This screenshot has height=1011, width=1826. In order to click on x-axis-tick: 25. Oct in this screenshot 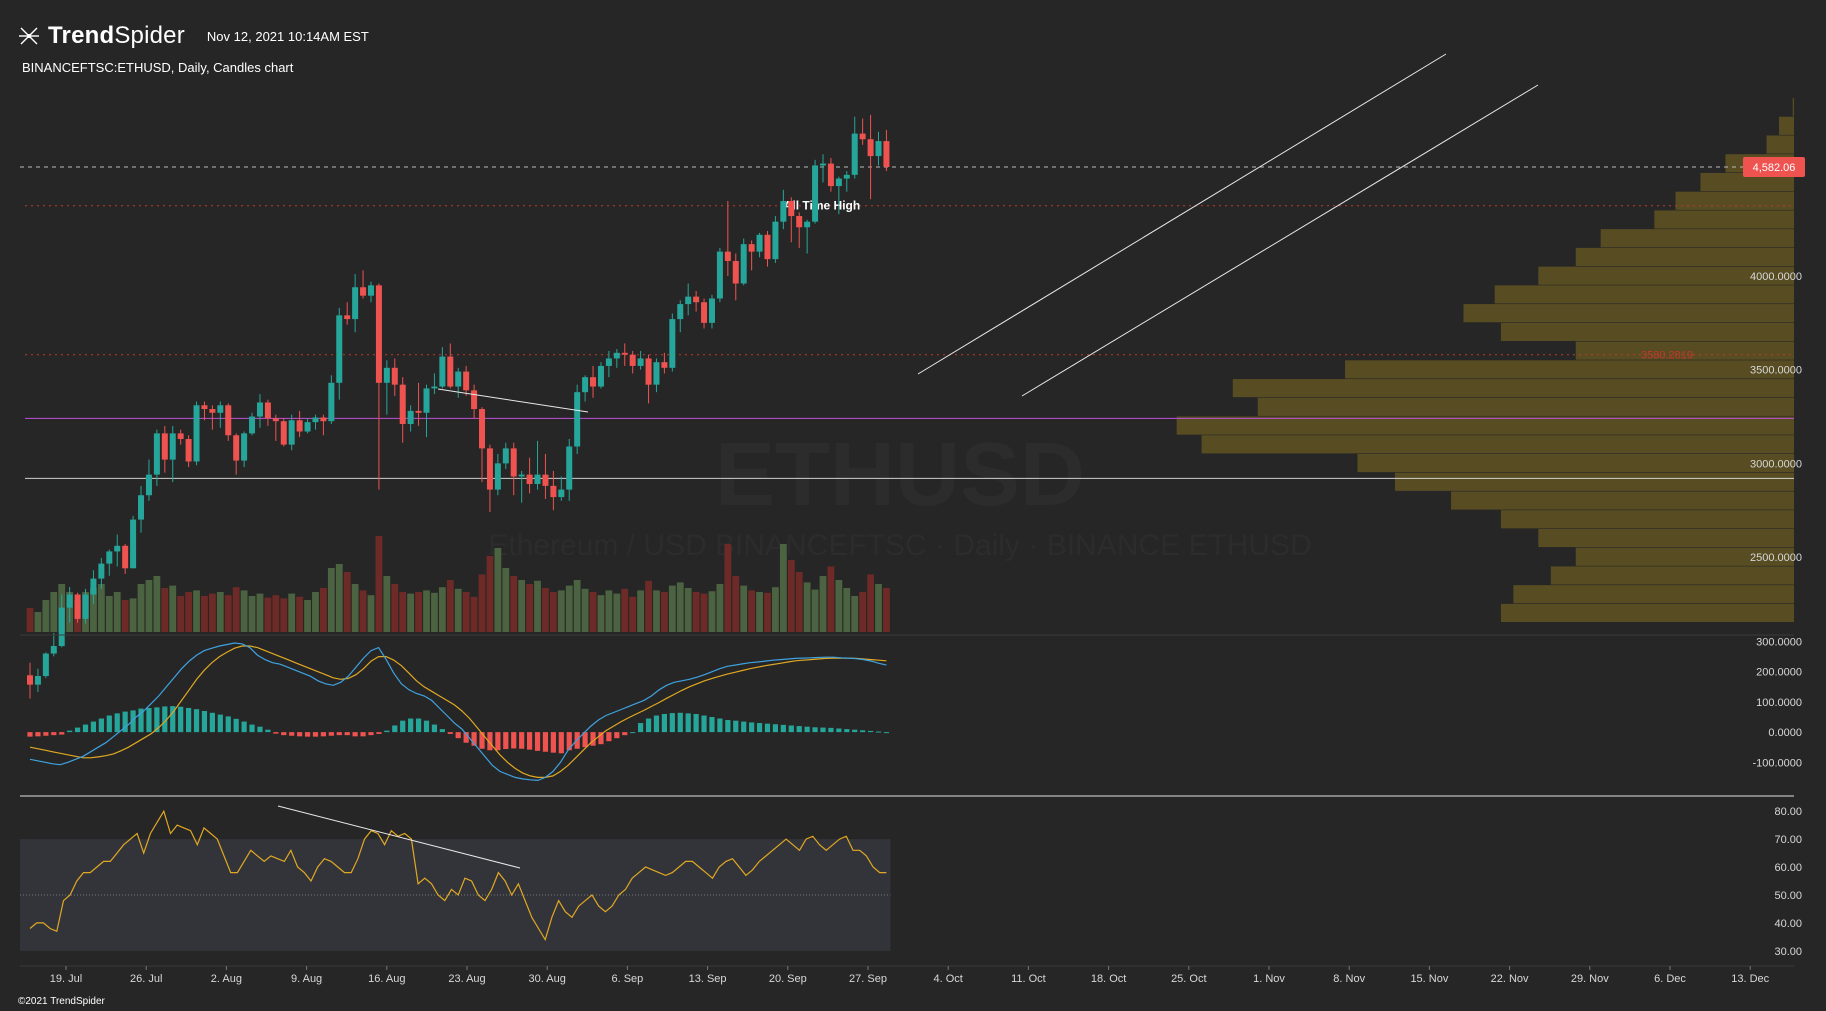, I will do `click(1188, 979)`.